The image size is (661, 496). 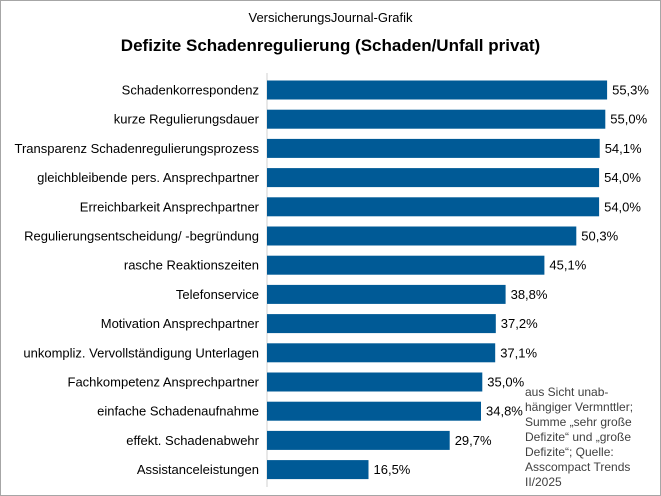 What do you see at coordinates (170, 206) in the screenshot?
I see `category-label-5: Erreichbarkeit Ansprechpartner` at bounding box center [170, 206].